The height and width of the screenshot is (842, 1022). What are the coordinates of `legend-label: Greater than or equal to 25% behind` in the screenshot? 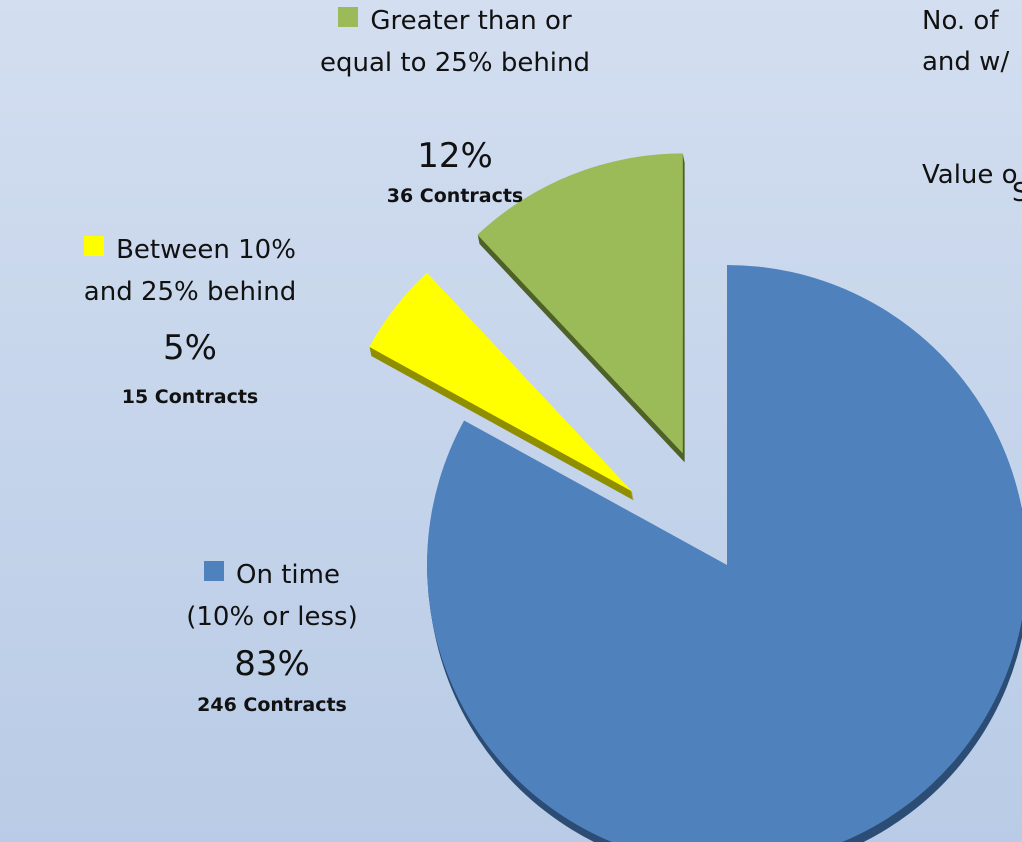 It's located at (455, 42).